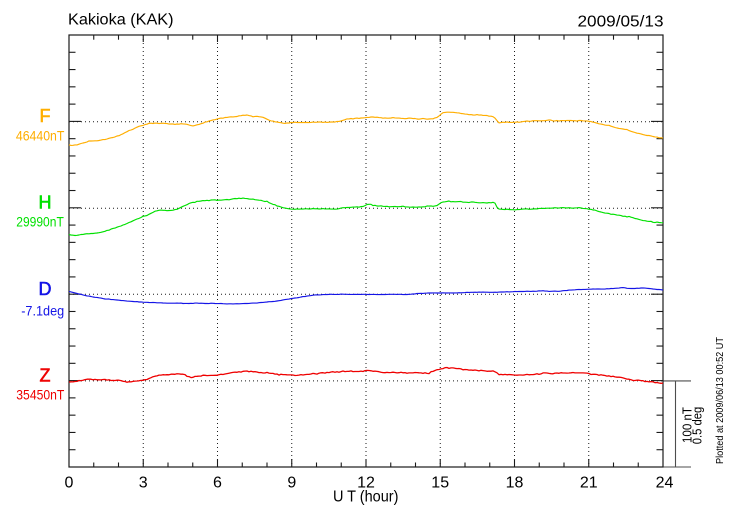  What do you see at coordinates (45, 376) in the screenshot?
I see `svg-text: Z` at bounding box center [45, 376].